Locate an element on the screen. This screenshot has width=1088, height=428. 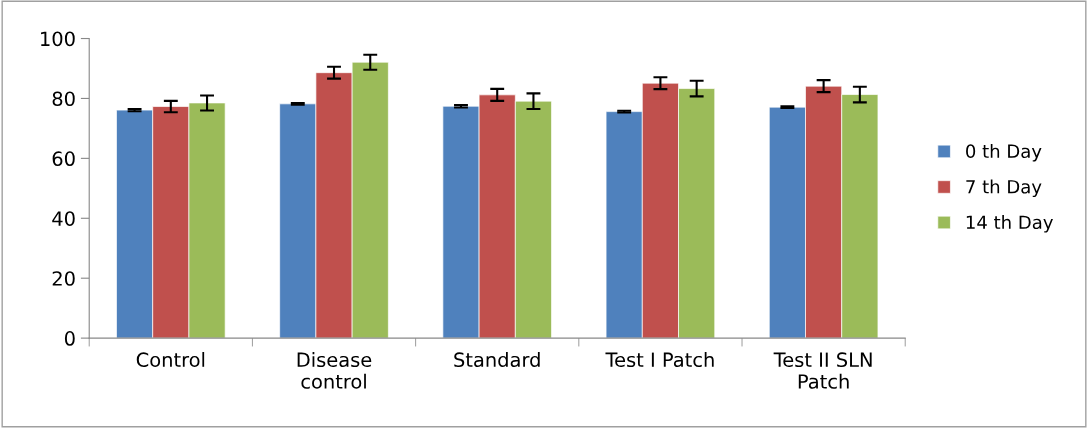
x-tick-label: Standard is located at coordinates (497, 360).